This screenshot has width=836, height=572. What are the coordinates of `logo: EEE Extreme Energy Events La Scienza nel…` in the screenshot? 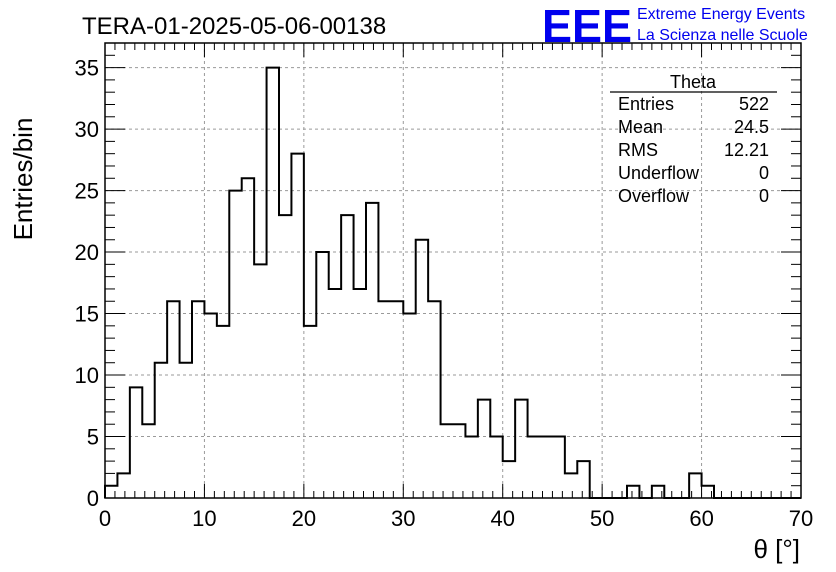 It's located at (675, 26).